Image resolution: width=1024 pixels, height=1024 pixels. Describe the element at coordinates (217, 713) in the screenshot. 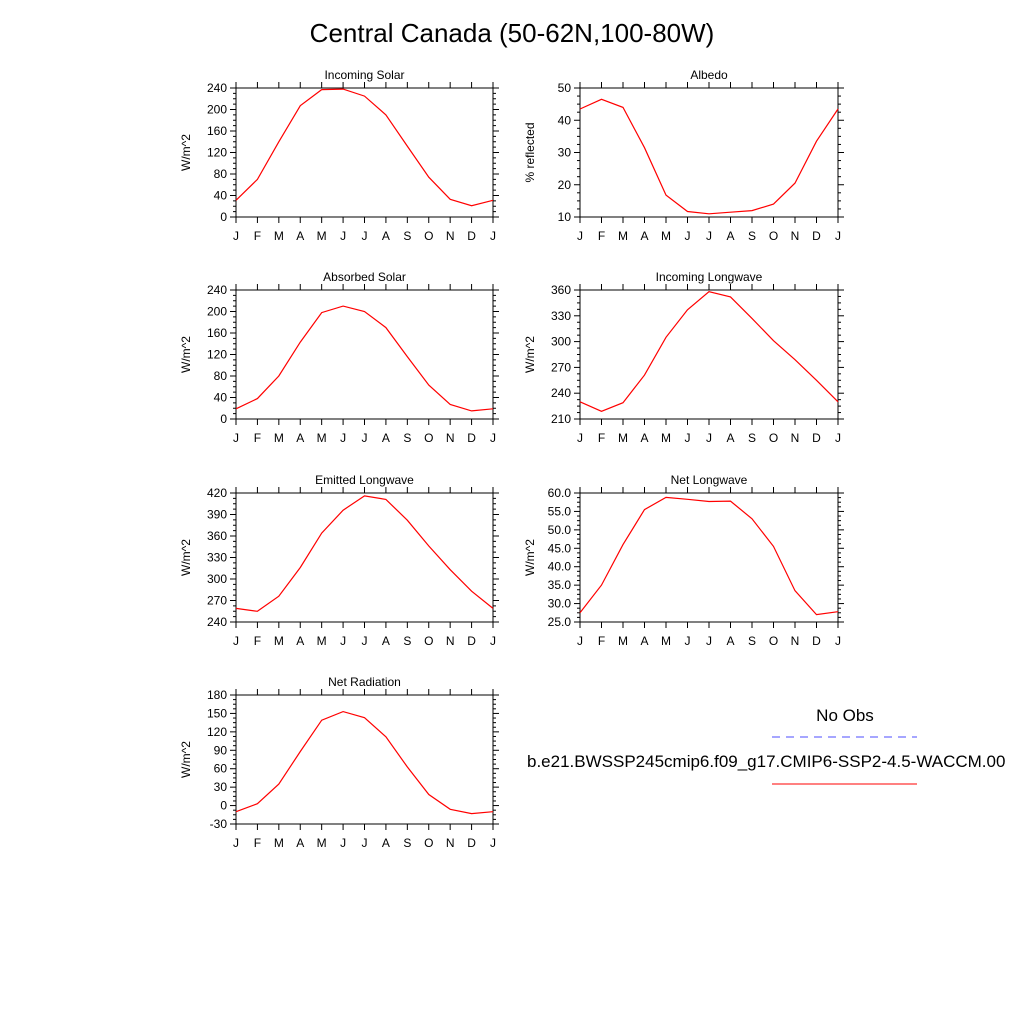

I see `y-tick-label: 150` at that location.